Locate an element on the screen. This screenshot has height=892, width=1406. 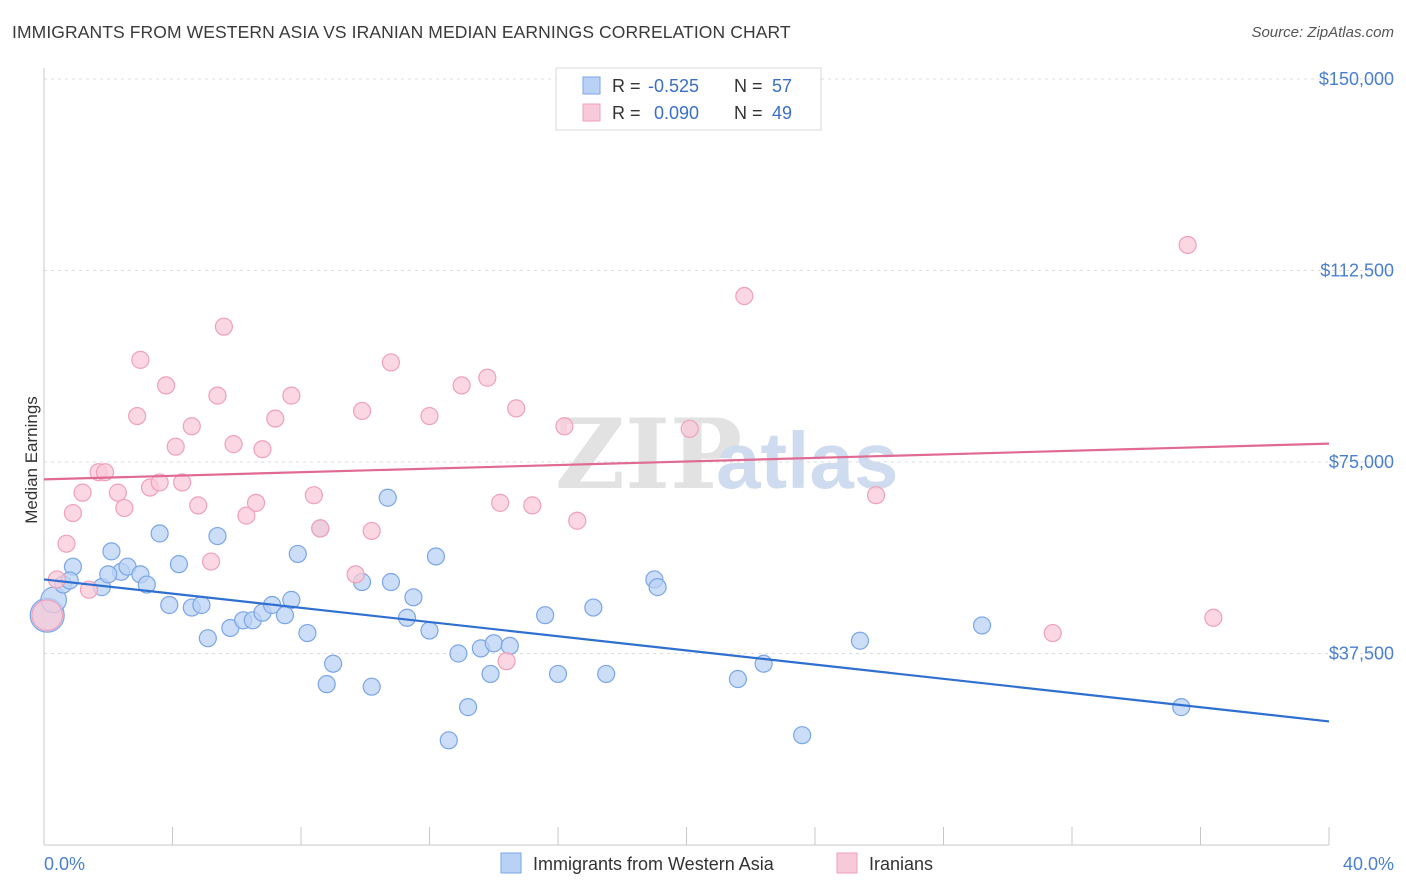
legend-swatch-iranians is located at coordinates (847, 863).